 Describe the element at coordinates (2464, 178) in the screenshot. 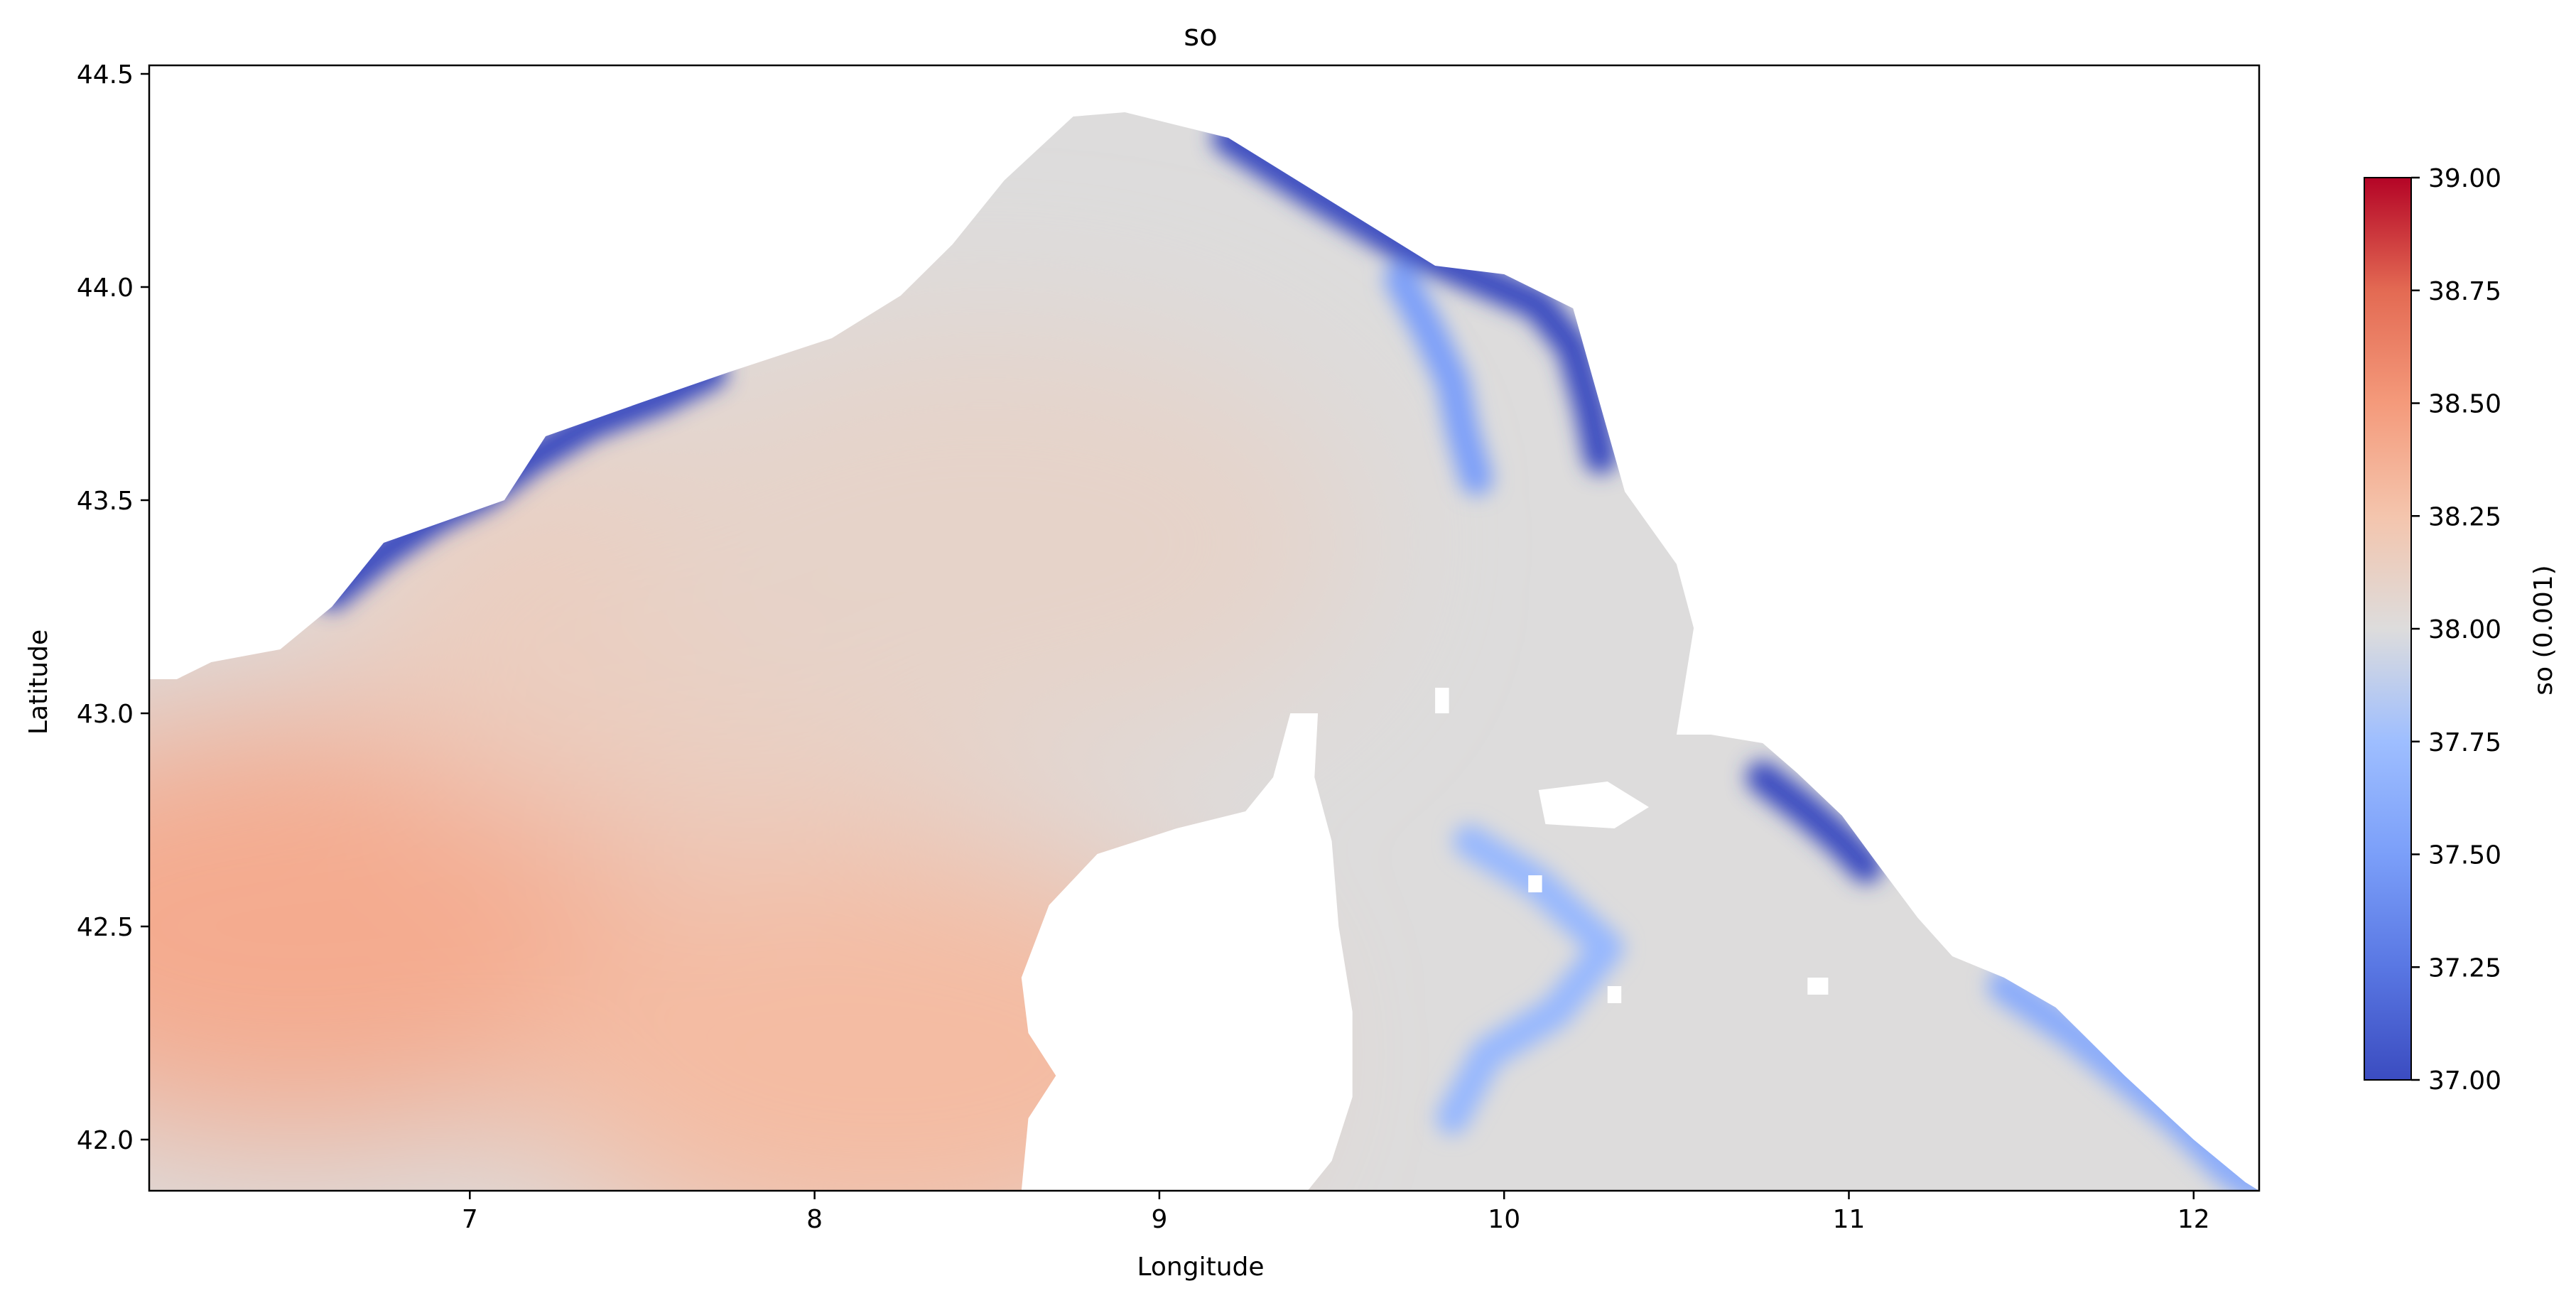

I see `colorbar-tick-label: 39.00` at that location.